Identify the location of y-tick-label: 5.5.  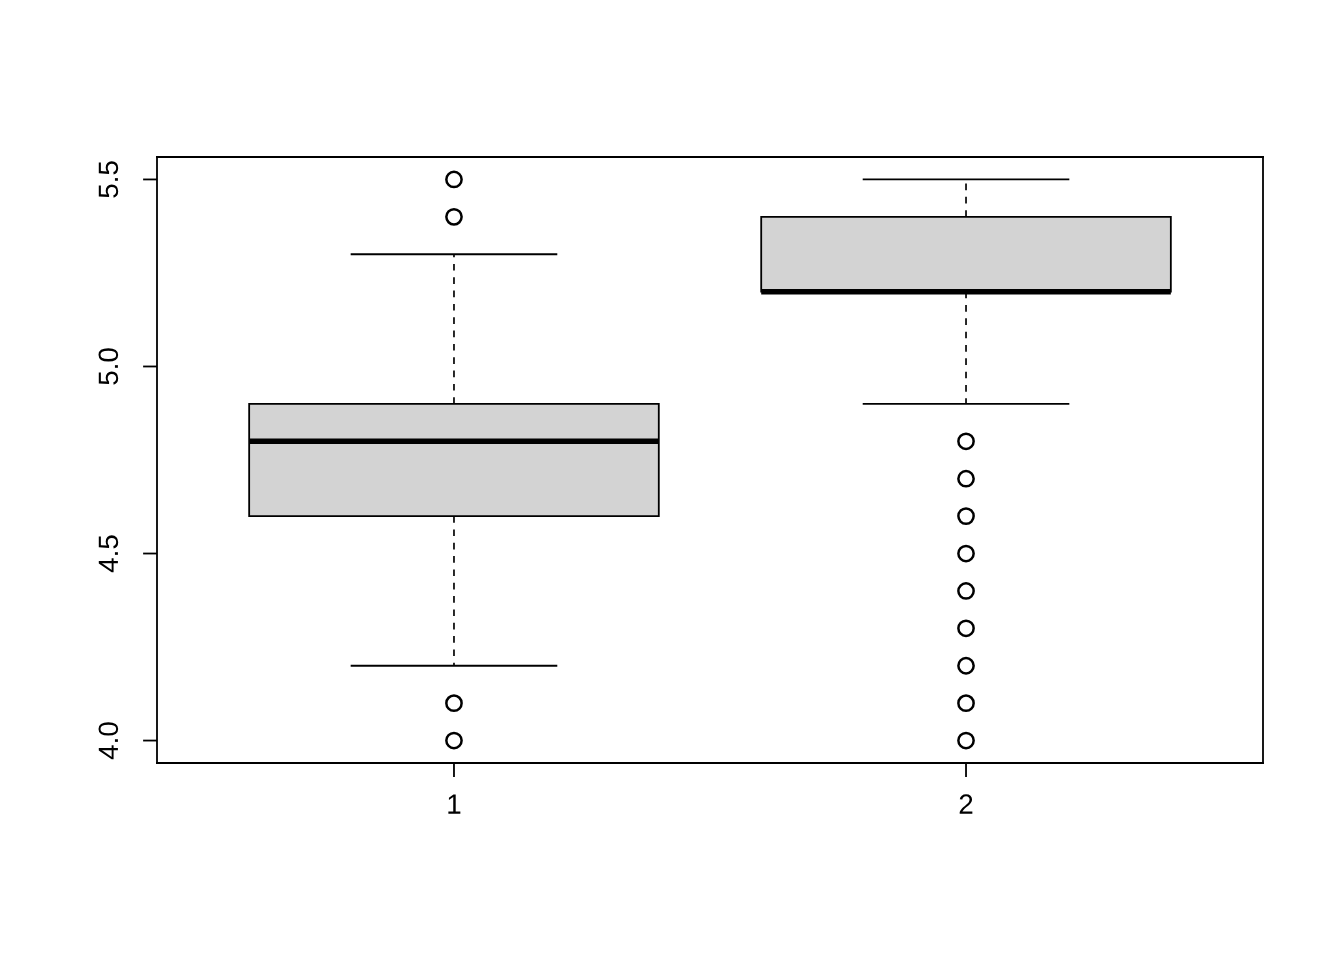
(108, 179).